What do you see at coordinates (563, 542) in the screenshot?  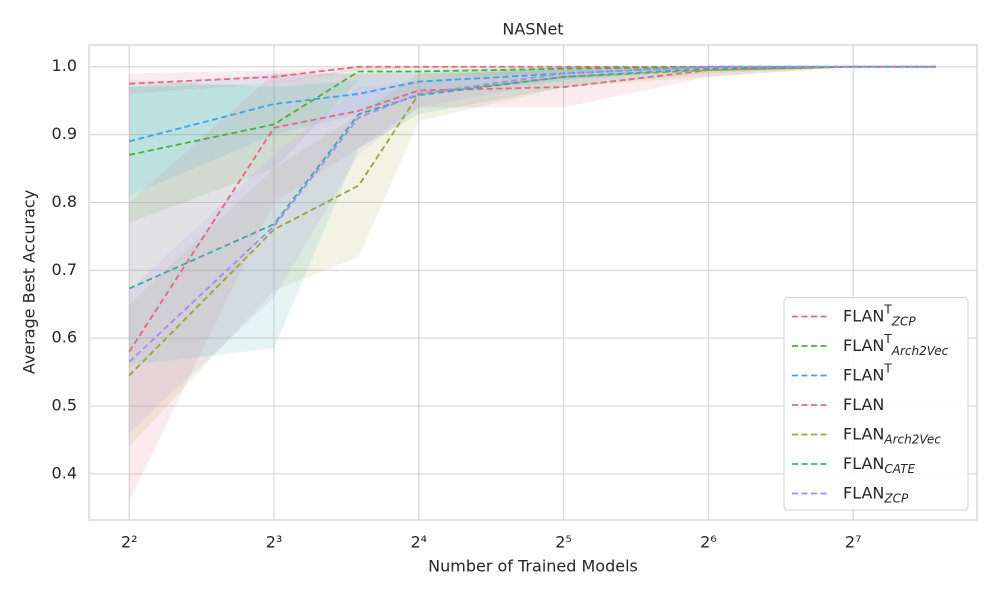 I see `x-tick-label: 2⁵` at bounding box center [563, 542].